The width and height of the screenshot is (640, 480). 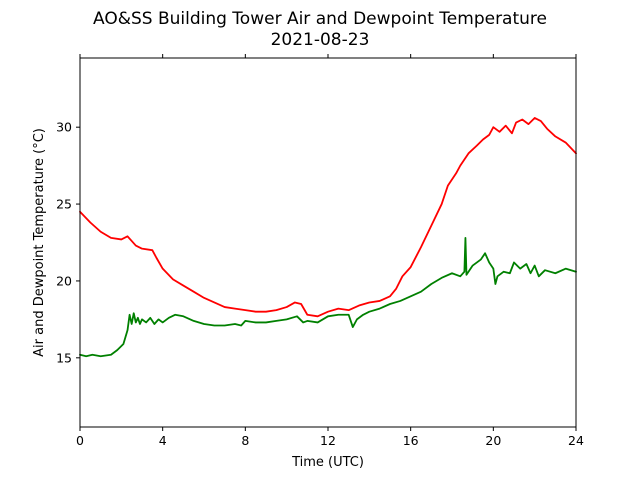 I want to click on y-tick-label: 20, so click(x=64, y=280).